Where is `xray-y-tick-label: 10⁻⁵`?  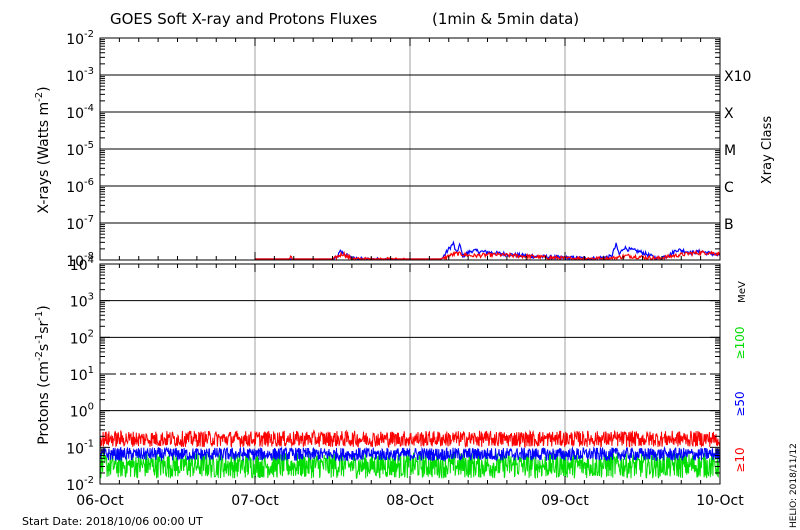
xray-y-tick-label: 10⁻⁵ is located at coordinates (80, 149).